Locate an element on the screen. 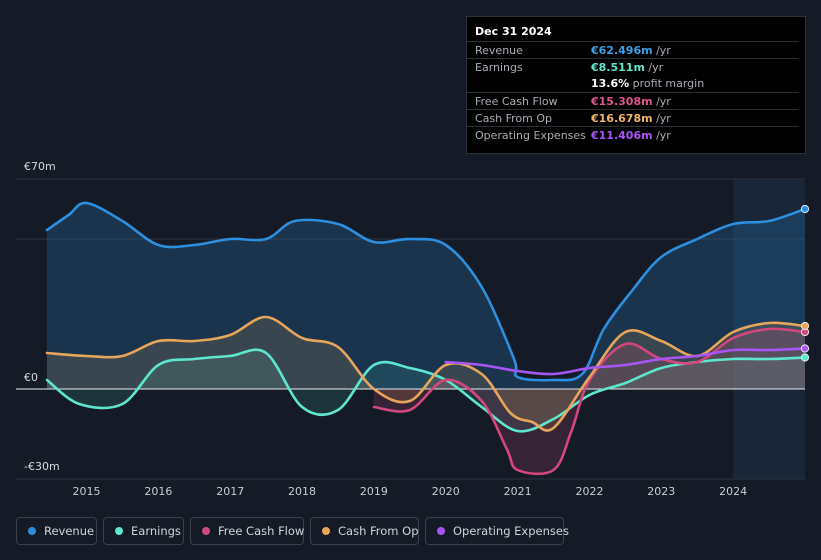 Image resolution: width=821 pixels, height=560 pixels. tooltip-label: Earnings is located at coordinates (499, 67).